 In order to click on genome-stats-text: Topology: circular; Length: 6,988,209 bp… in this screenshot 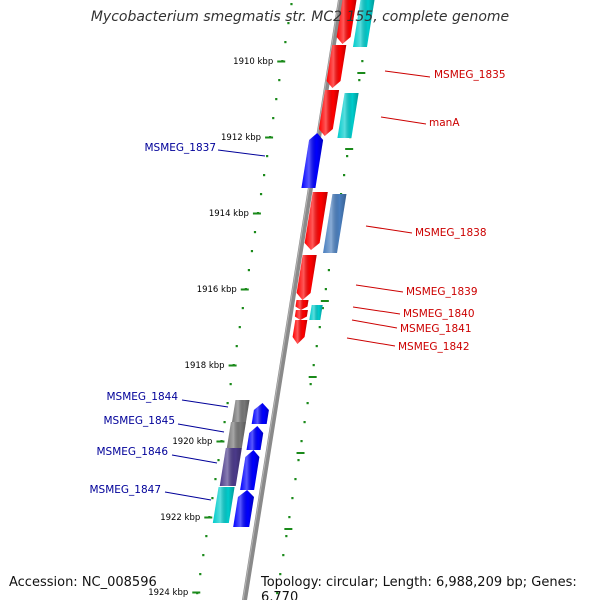, I will do `click(419, 587)`.